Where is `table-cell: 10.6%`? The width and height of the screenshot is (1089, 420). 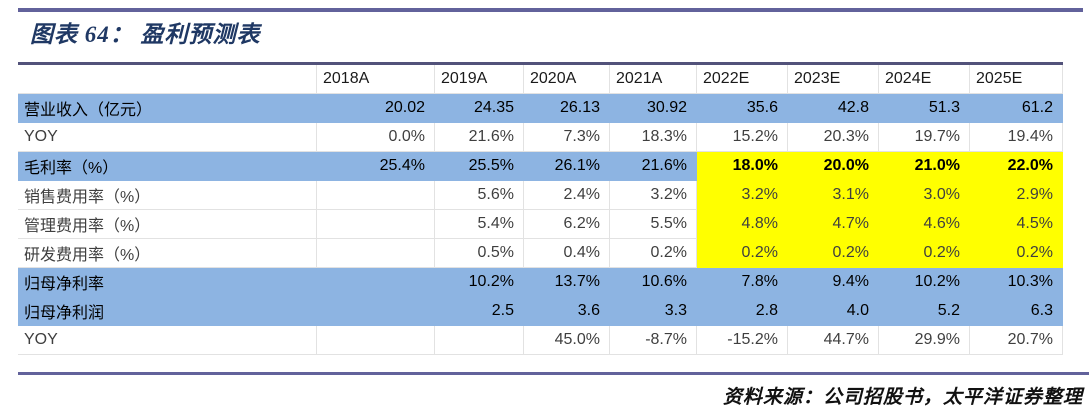 table-cell: 10.6% is located at coordinates (653, 282).